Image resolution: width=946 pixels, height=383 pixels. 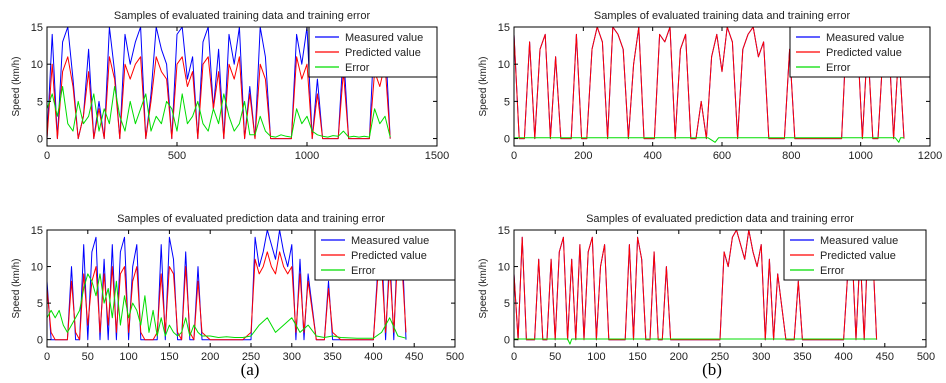 What do you see at coordinates (437, 156) in the screenshot?
I see `x-tick-label: 1500` at bounding box center [437, 156].